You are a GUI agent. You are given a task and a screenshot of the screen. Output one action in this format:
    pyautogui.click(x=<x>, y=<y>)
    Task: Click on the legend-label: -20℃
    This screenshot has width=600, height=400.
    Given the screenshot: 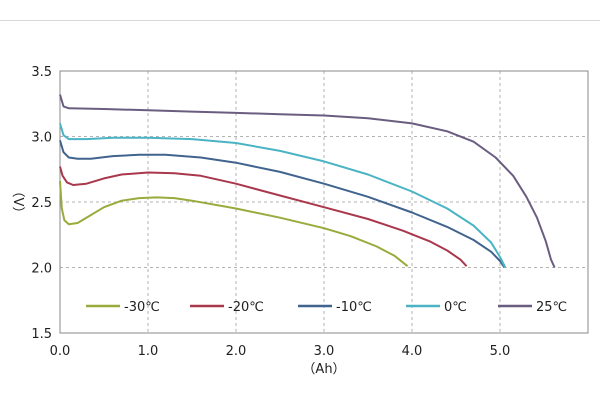 What is the action you would take?
    pyautogui.click(x=246, y=307)
    